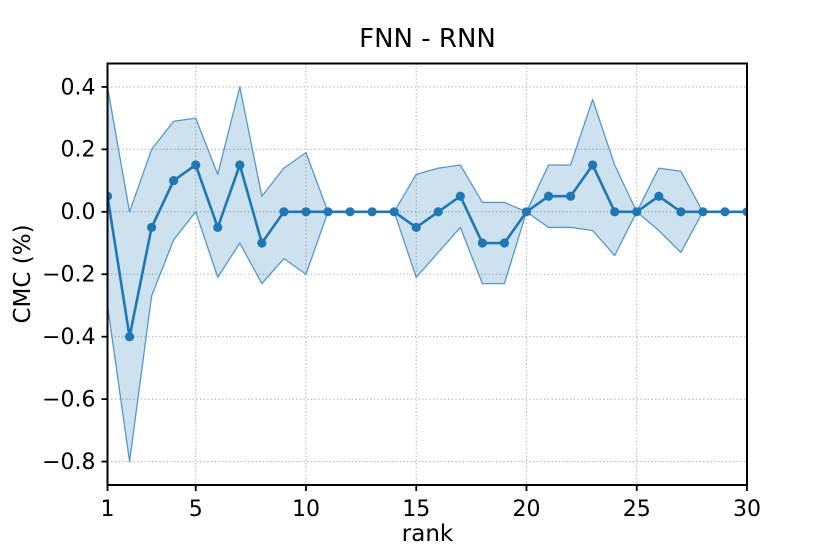 This screenshot has height=554, width=830. I want to click on x-tick-label: 5, so click(196, 509).